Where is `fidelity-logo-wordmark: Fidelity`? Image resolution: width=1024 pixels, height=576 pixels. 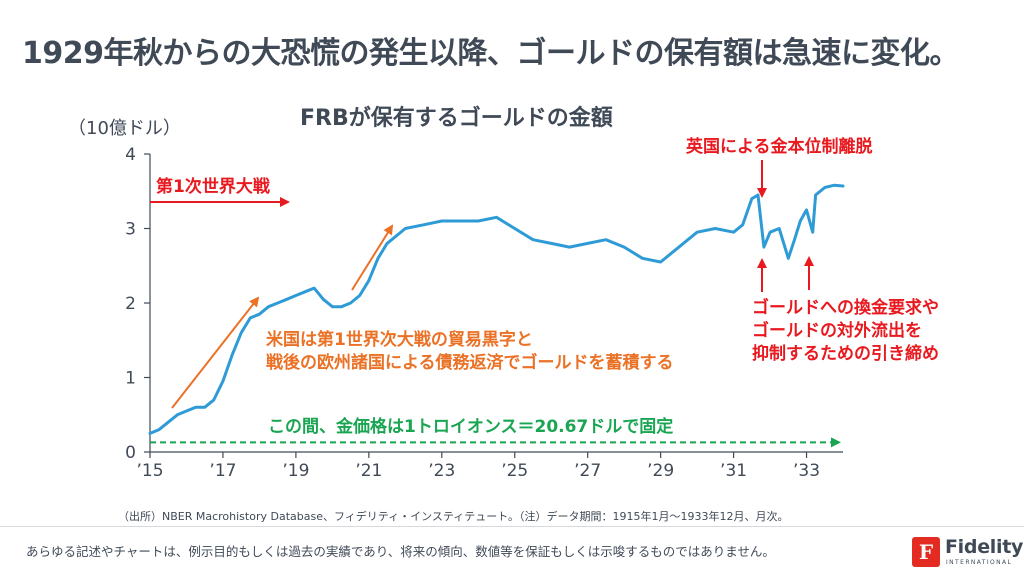 fidelity-logo-wordmark: Fidelity is located at coordinates (984, 547).